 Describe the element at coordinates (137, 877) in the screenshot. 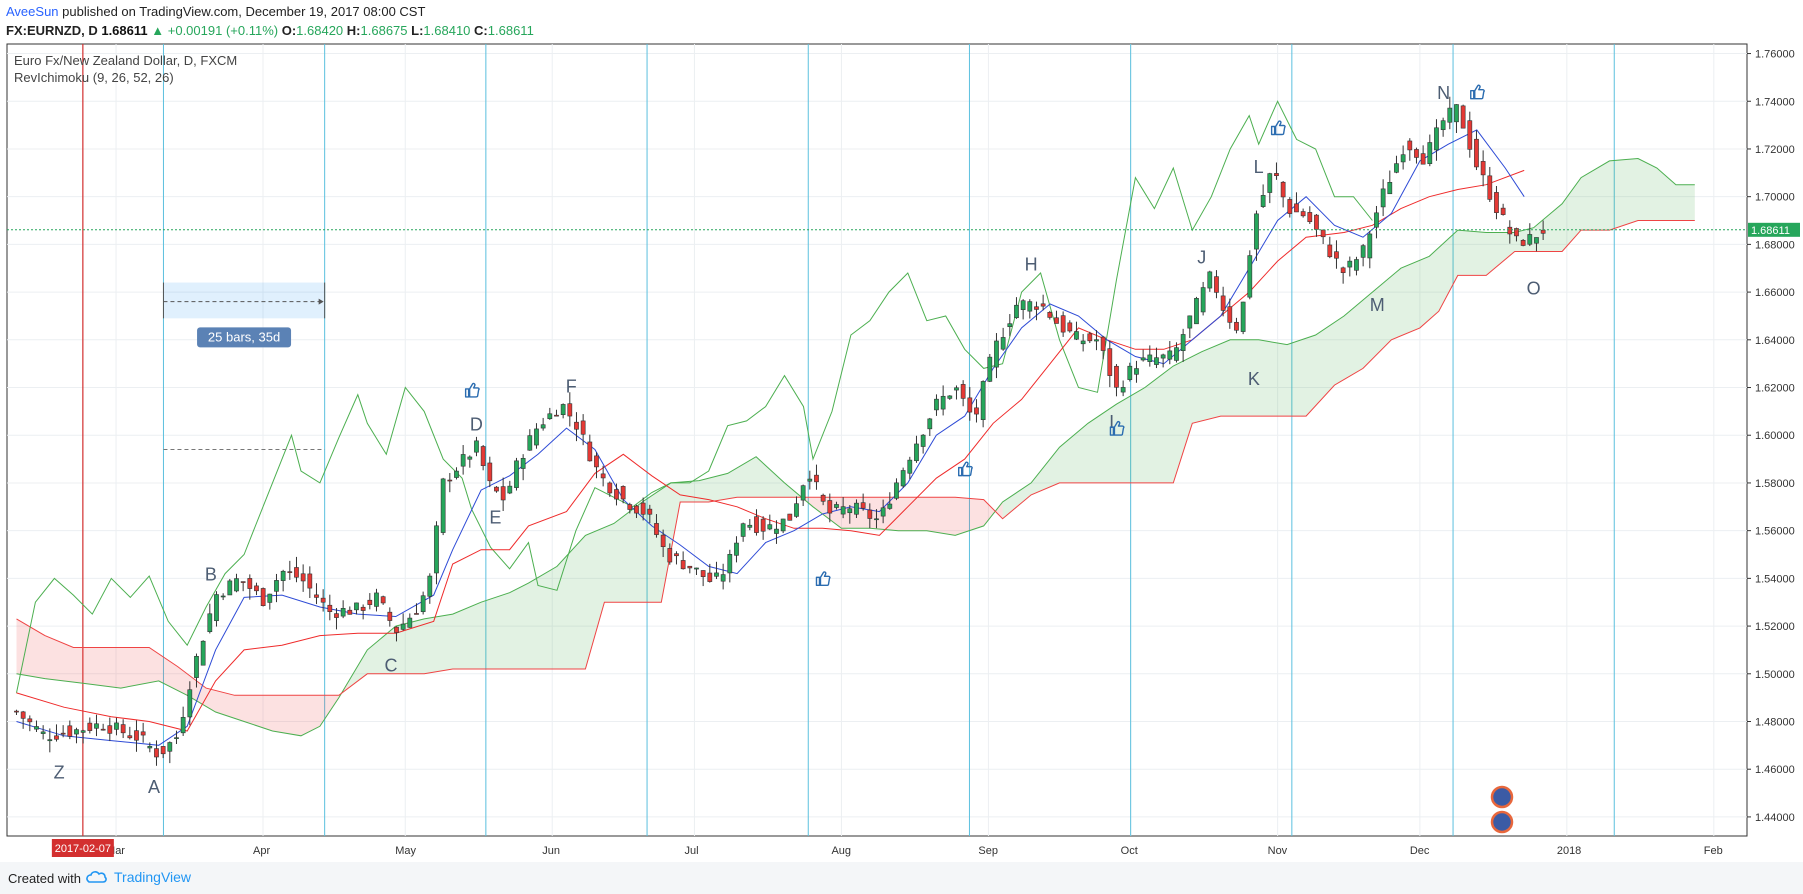

I see `tradingview-logo: TradingView` at that location.